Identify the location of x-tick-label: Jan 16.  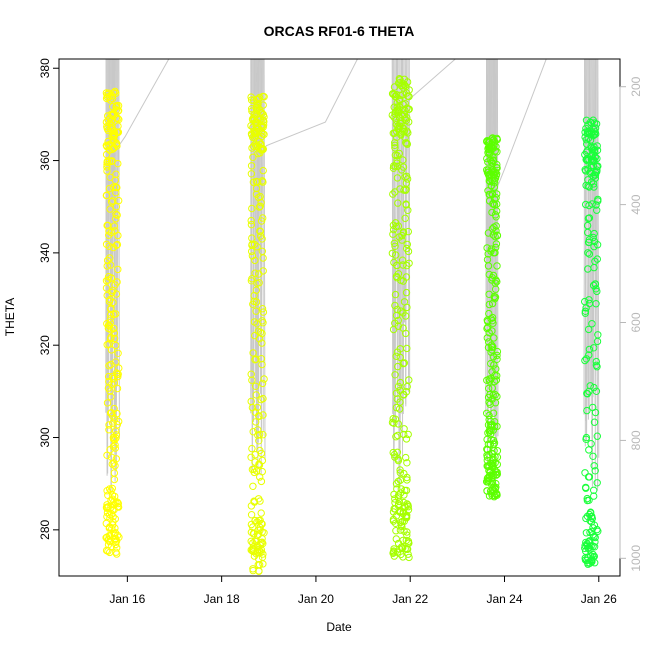
(127, 599).